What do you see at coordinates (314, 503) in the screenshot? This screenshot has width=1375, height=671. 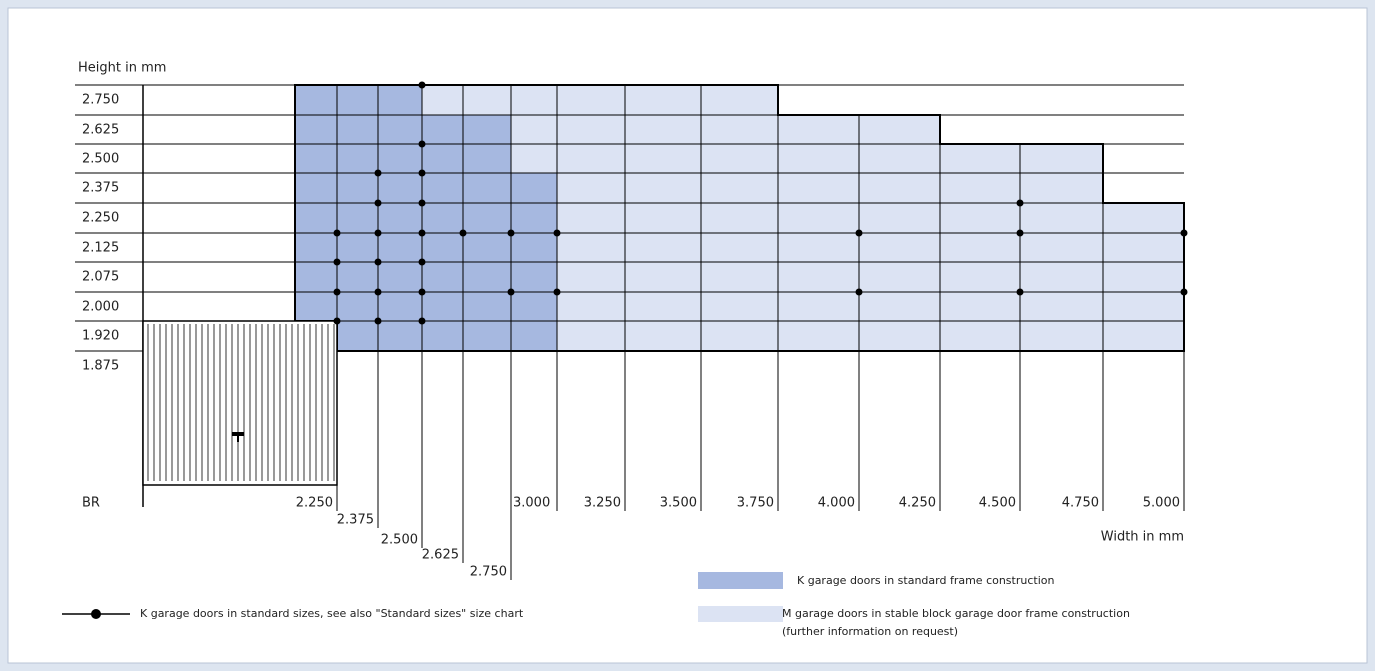 I see `width-label: 2.250` at bounding box center [314, 503].